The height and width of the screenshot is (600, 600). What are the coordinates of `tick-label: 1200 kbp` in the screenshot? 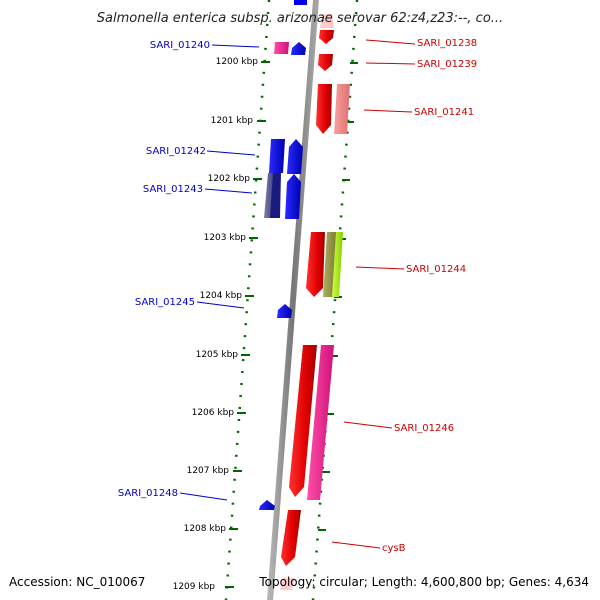 It's located at (237, 62).